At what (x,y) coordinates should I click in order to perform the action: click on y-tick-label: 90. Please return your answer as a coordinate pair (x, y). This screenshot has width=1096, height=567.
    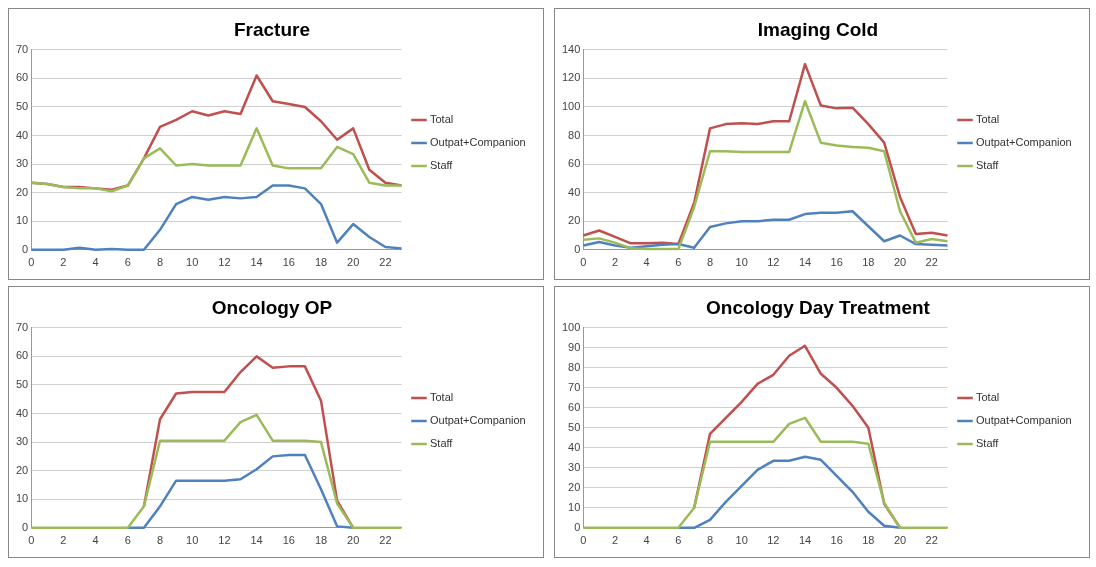
    Looking at the image, I should click on (574, 346).